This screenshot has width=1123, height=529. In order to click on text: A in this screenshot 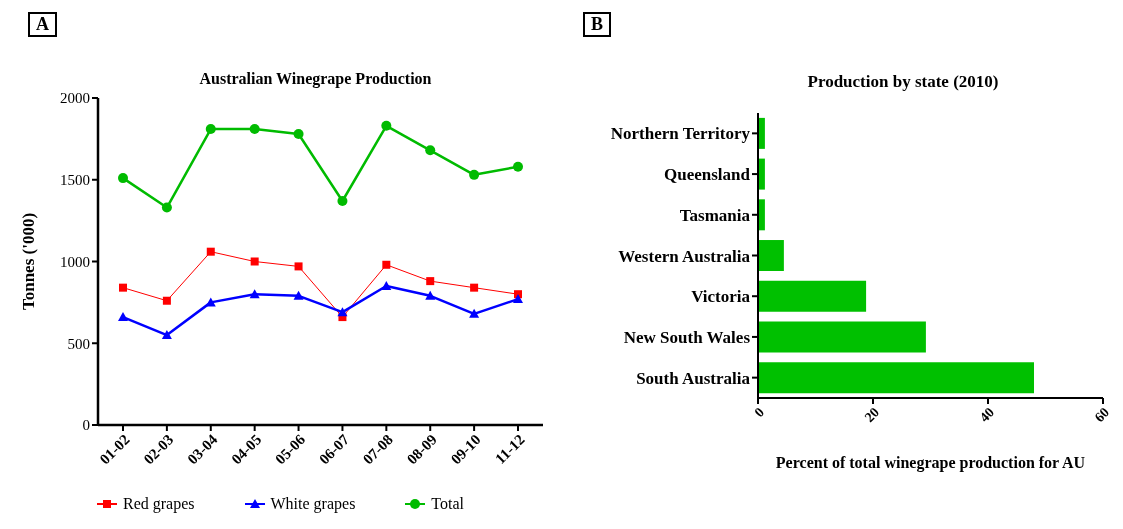, I will do `click(42, 24)`.